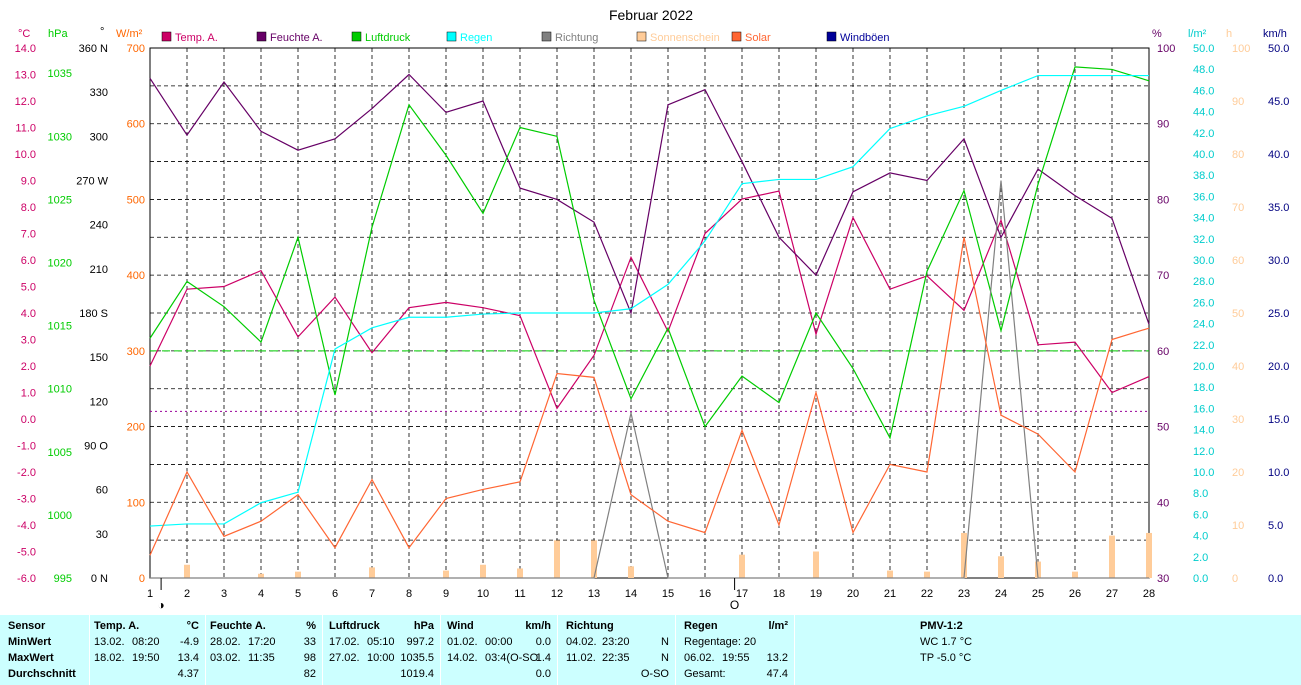 The width and height of the screenshot is (1301, 685). What do you see at coordinates (25, 102) in the screenshot?
I see `tick-label-temp: 12.0` at bounding box center [25, 102].